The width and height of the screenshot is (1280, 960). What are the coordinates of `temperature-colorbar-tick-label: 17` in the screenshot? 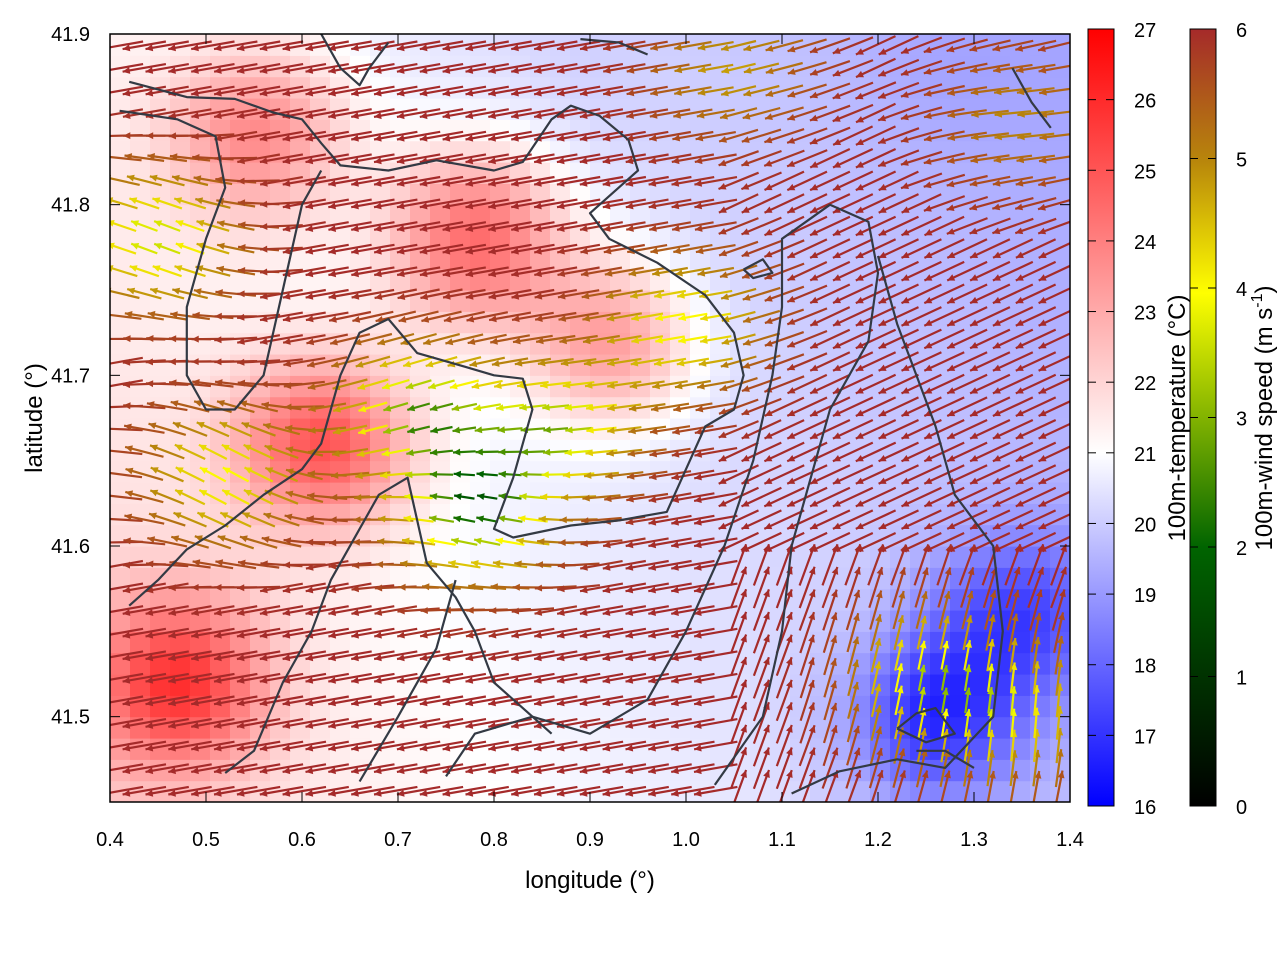 It's located at (1145, 737).